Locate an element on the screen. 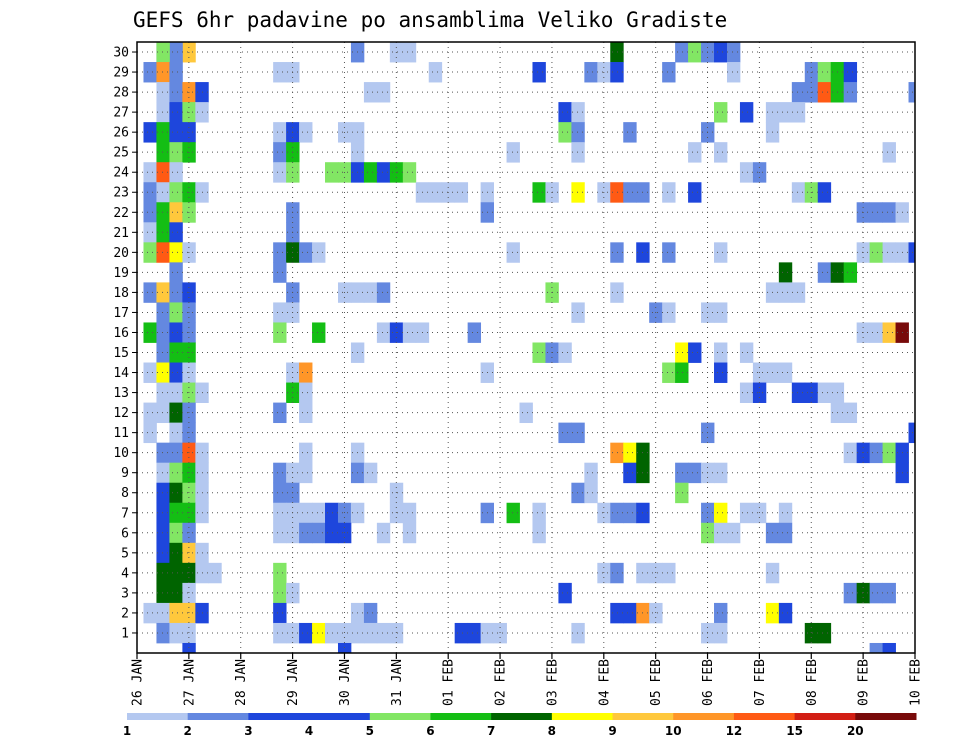 The image size is (960, 742). y-tick-label: 22 is located at coordinates (121, 213).